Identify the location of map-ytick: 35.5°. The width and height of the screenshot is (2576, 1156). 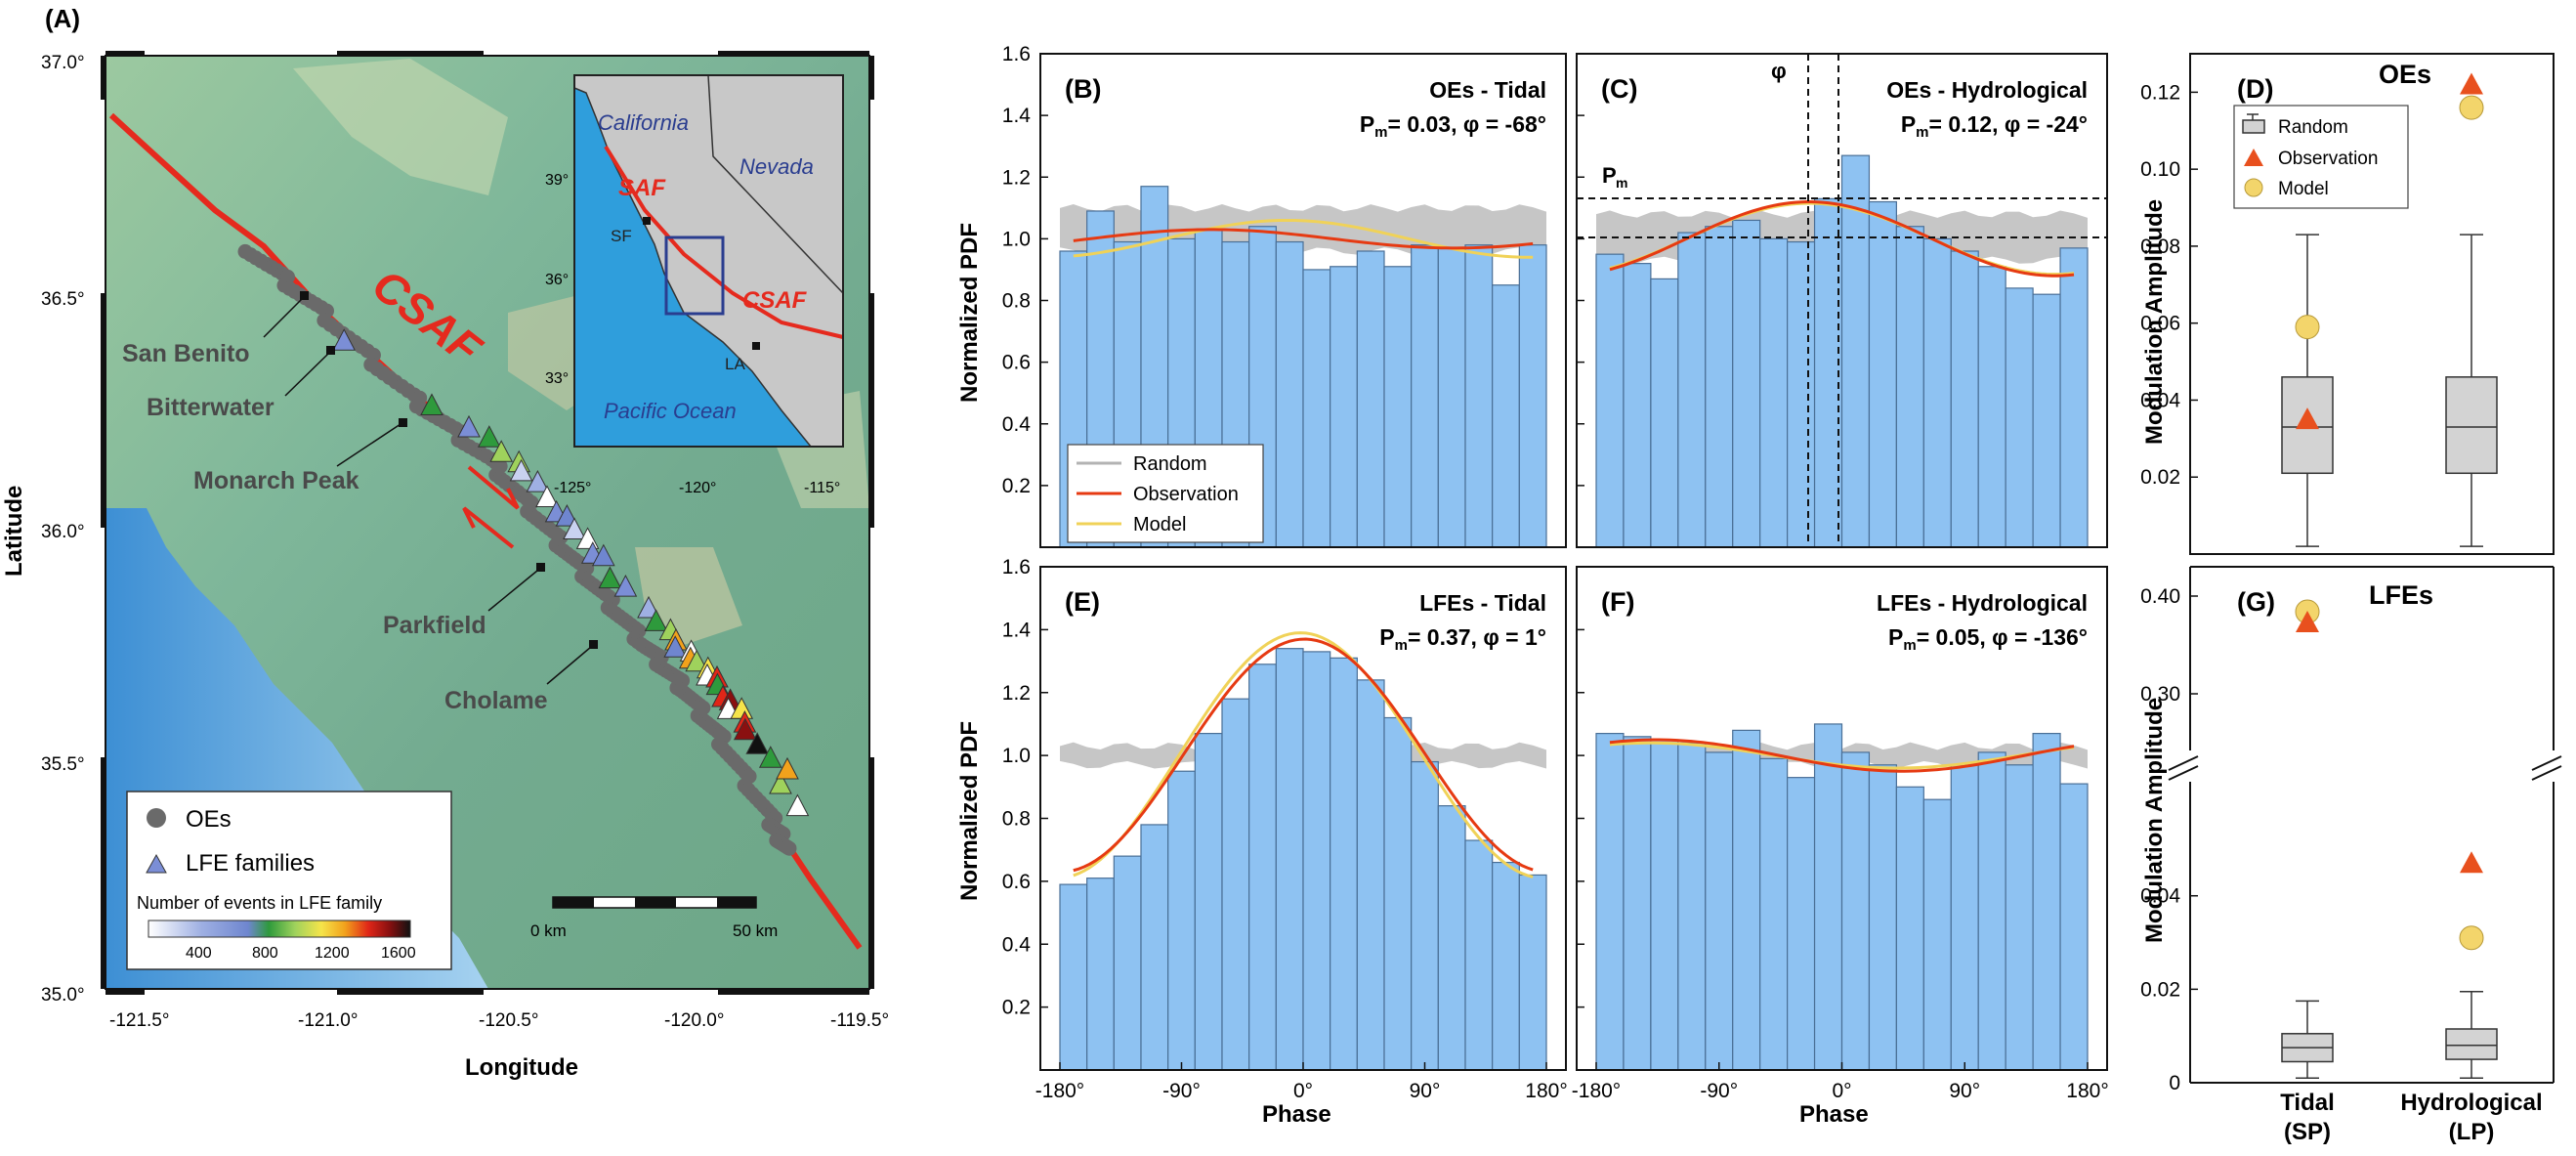
(63, 764).